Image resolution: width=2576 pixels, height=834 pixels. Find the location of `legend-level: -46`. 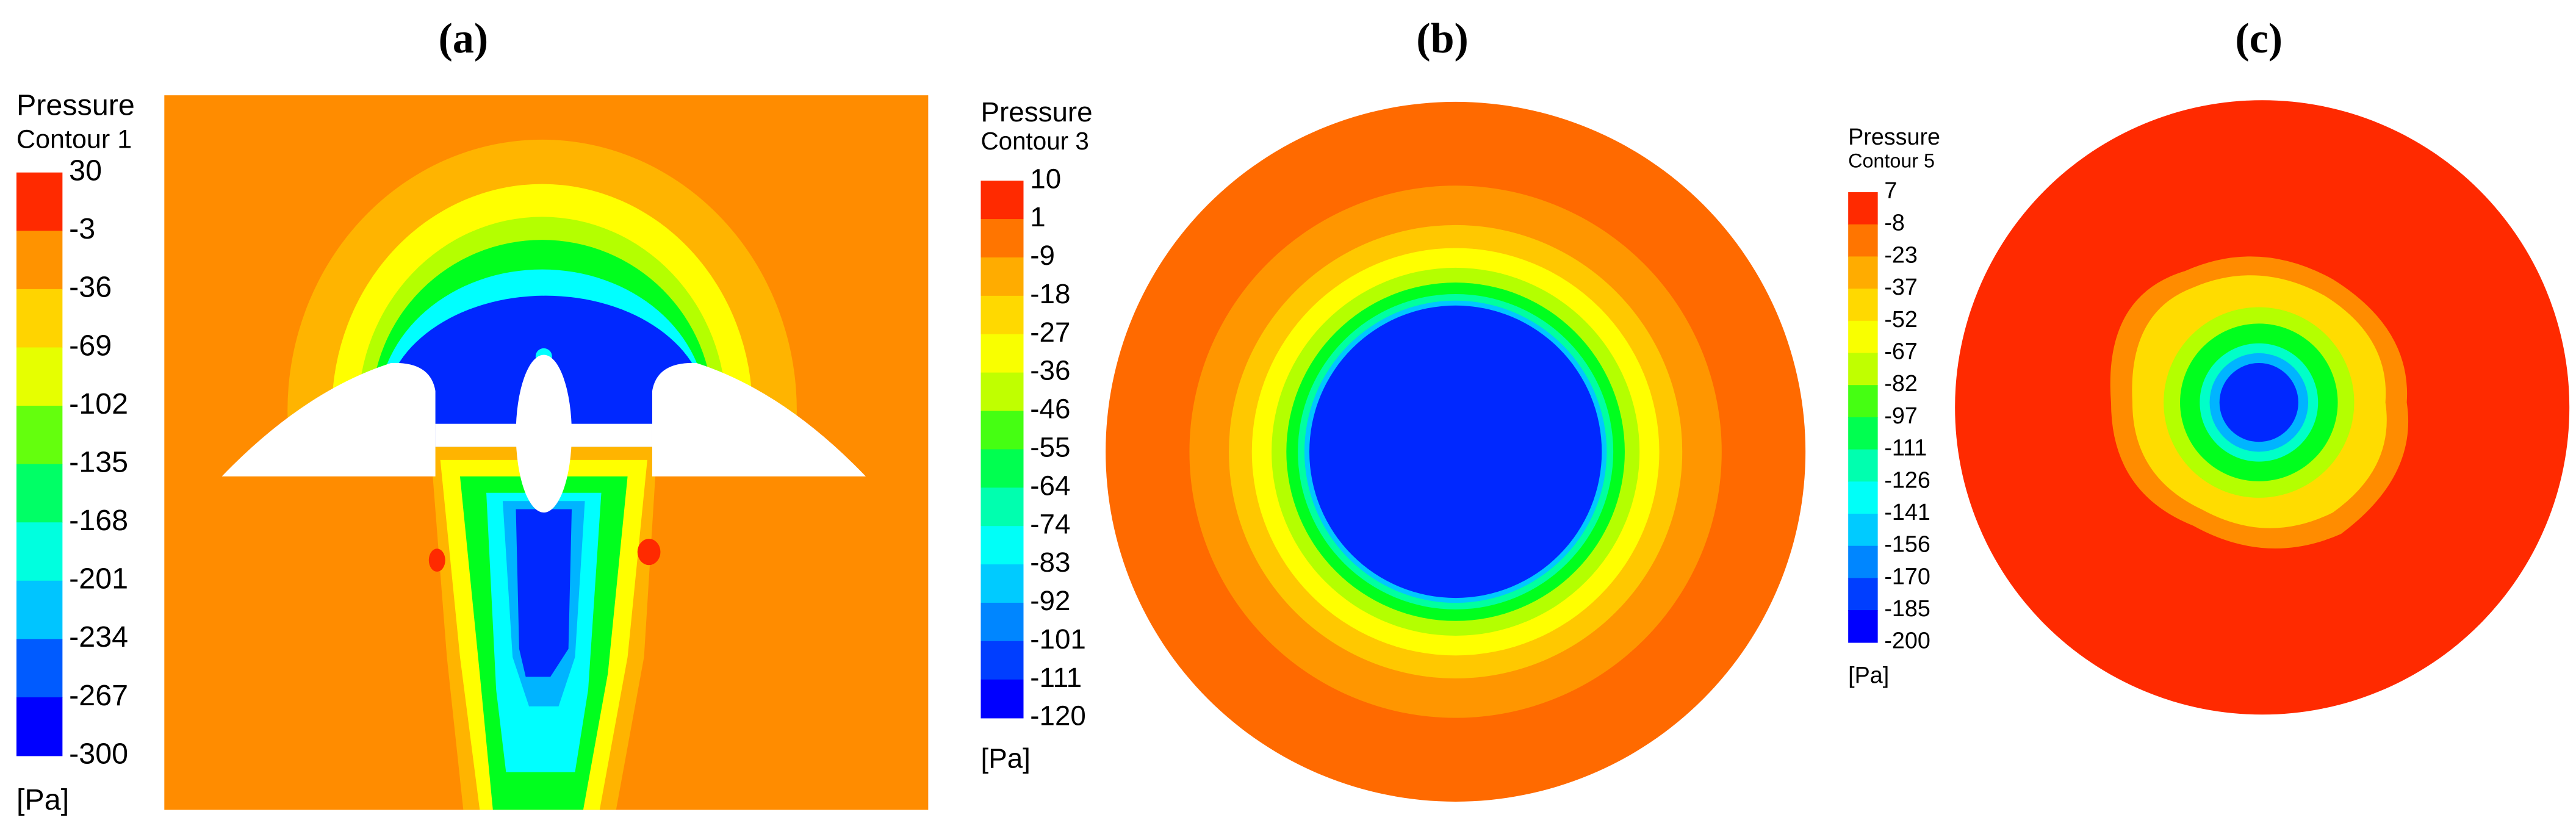

legend-level: -46 is located at coordinates (1050, 410).